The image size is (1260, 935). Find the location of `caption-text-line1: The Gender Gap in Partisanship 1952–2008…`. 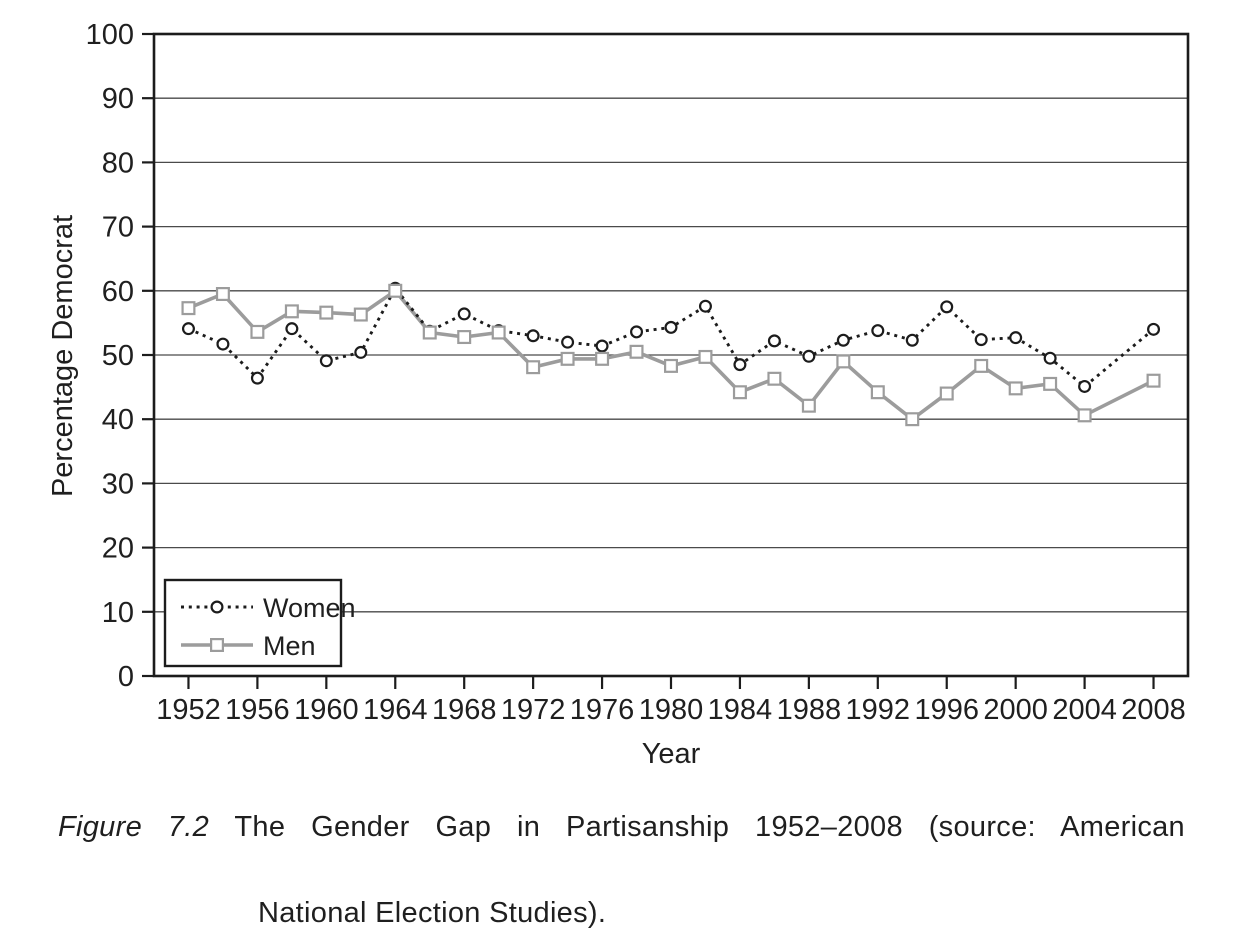

caption-text-line1: The Gender Gap in Partisanship 1952–2008… is located at coordinates (709, 827).